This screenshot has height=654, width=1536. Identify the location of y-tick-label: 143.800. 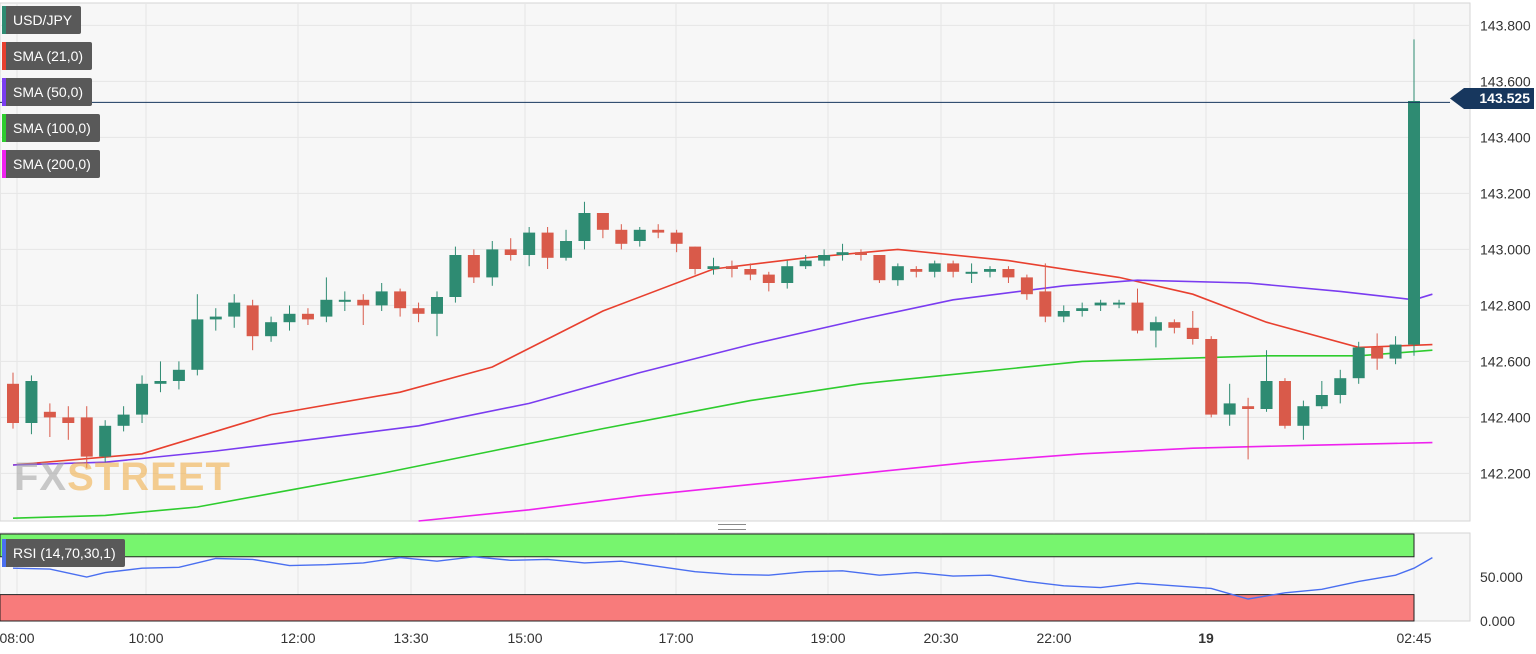
(1505, 25).